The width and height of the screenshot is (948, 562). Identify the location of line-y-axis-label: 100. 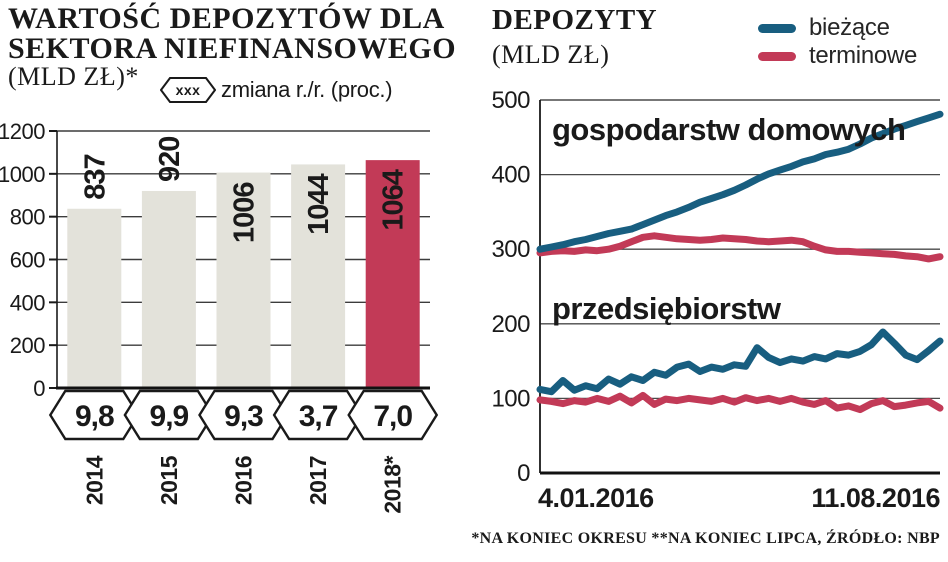
(510, 398).